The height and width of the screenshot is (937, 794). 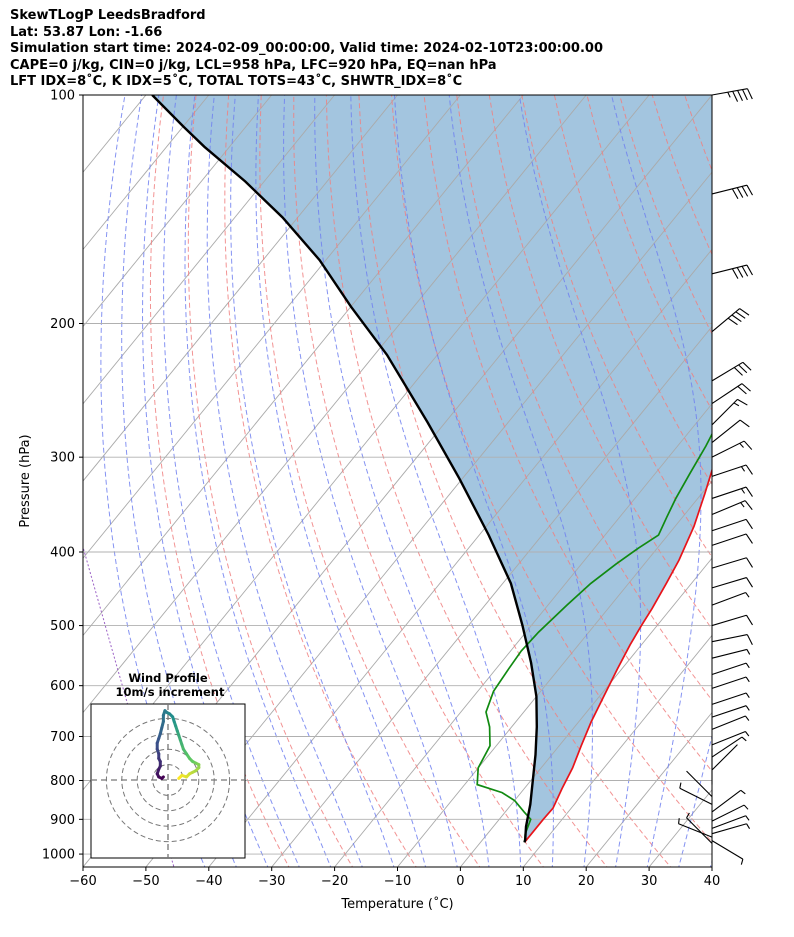 What do you see at coordinates (62, 324) in the screenshot?
I see `y-tick-label: 200` at bounding box center [62, 324].